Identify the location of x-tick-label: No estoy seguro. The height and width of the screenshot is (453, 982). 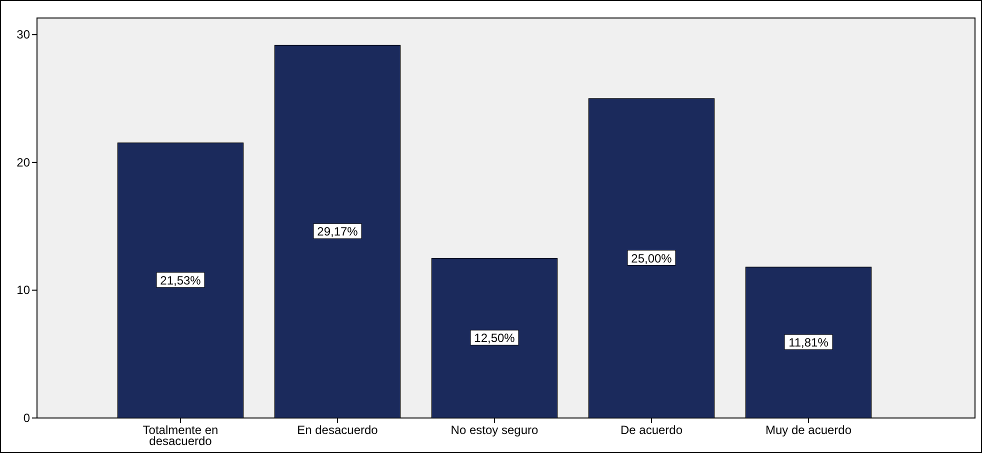
(494, 430).